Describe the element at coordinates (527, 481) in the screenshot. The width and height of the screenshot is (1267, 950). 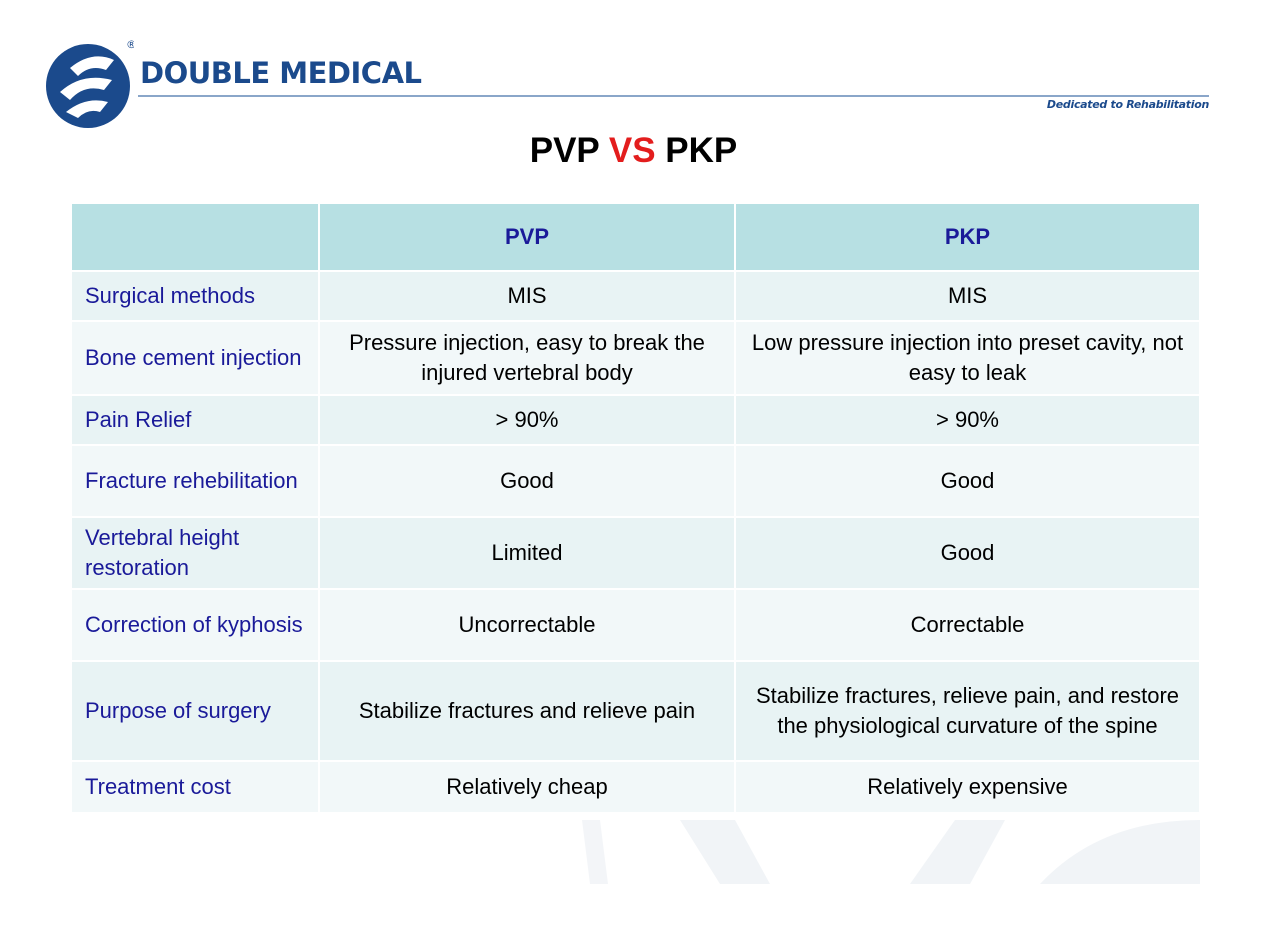
I see `pvp-cell: Good` at that location.